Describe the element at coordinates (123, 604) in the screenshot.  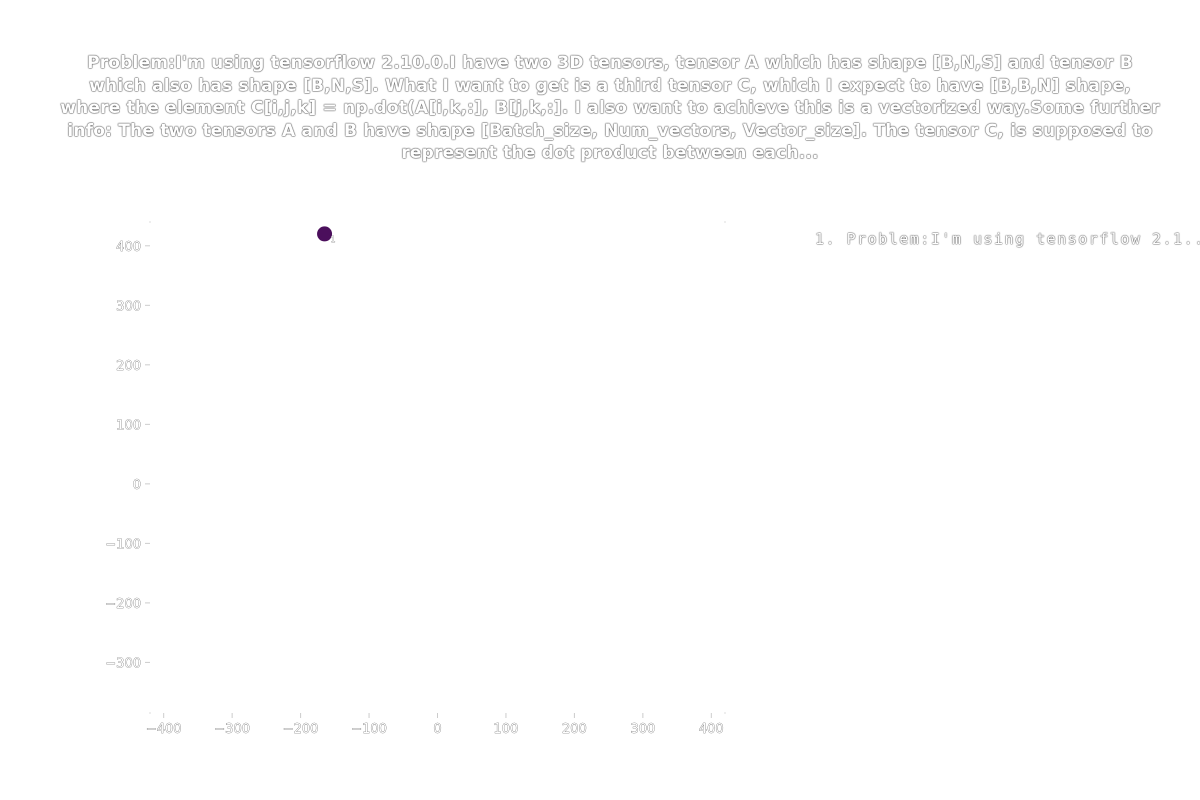
I see `y-tick-label: −200` at that location.